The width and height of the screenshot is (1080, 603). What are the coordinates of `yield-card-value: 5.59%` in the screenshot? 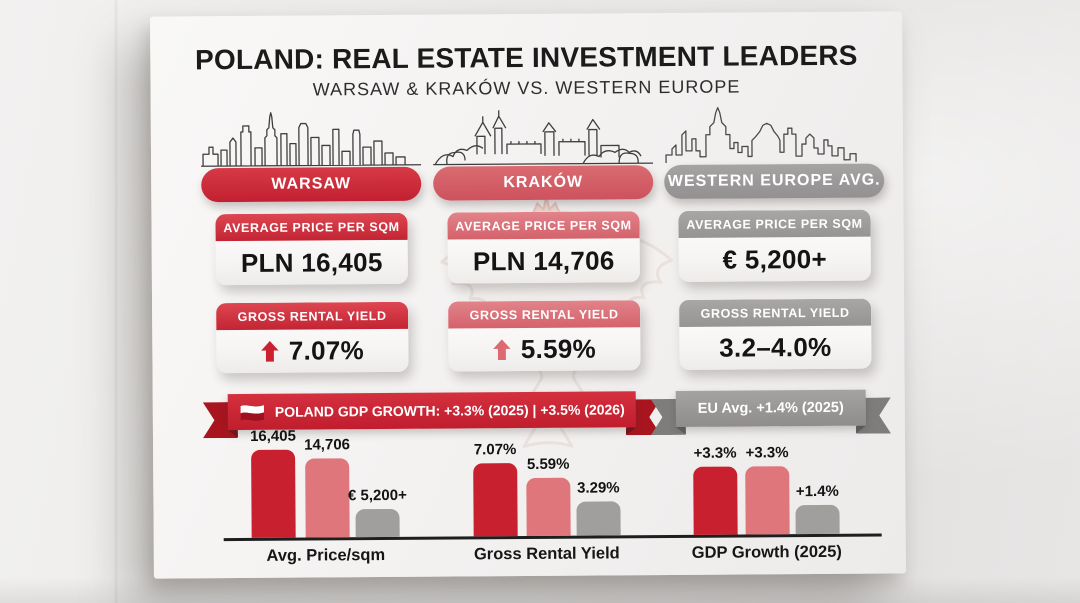 It's located at (558, 349).